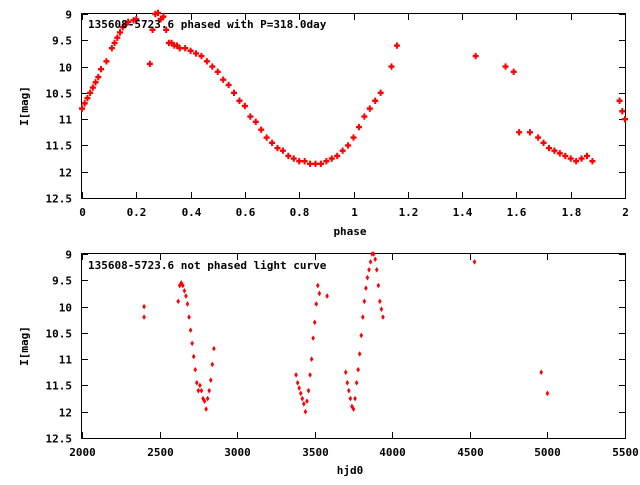 The image size is (640, 485). What do you see at coordinates (65, 413) in the screenshot?
I see `unphased-y-tick-label: 12` at bounding box center [65, 413].